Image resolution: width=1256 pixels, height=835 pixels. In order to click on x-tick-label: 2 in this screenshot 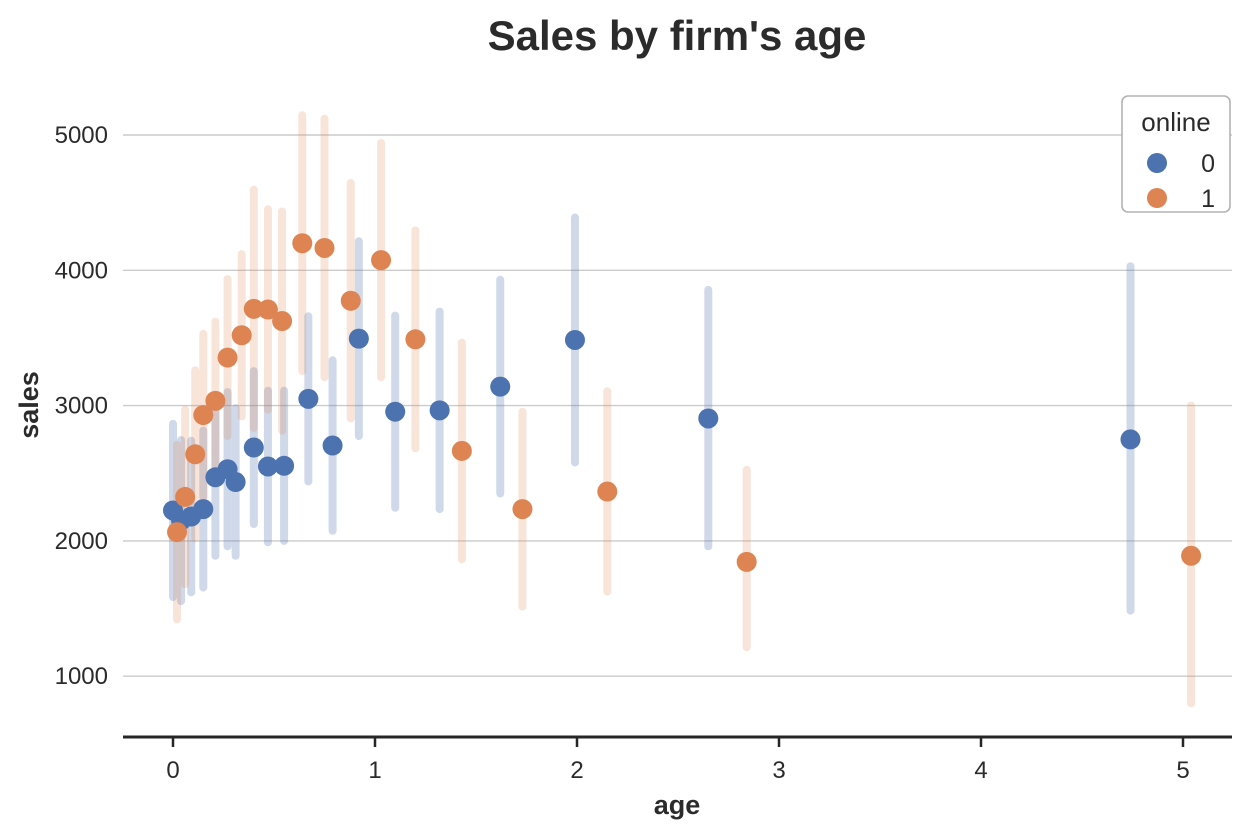, I will do `click(576, 770)`.